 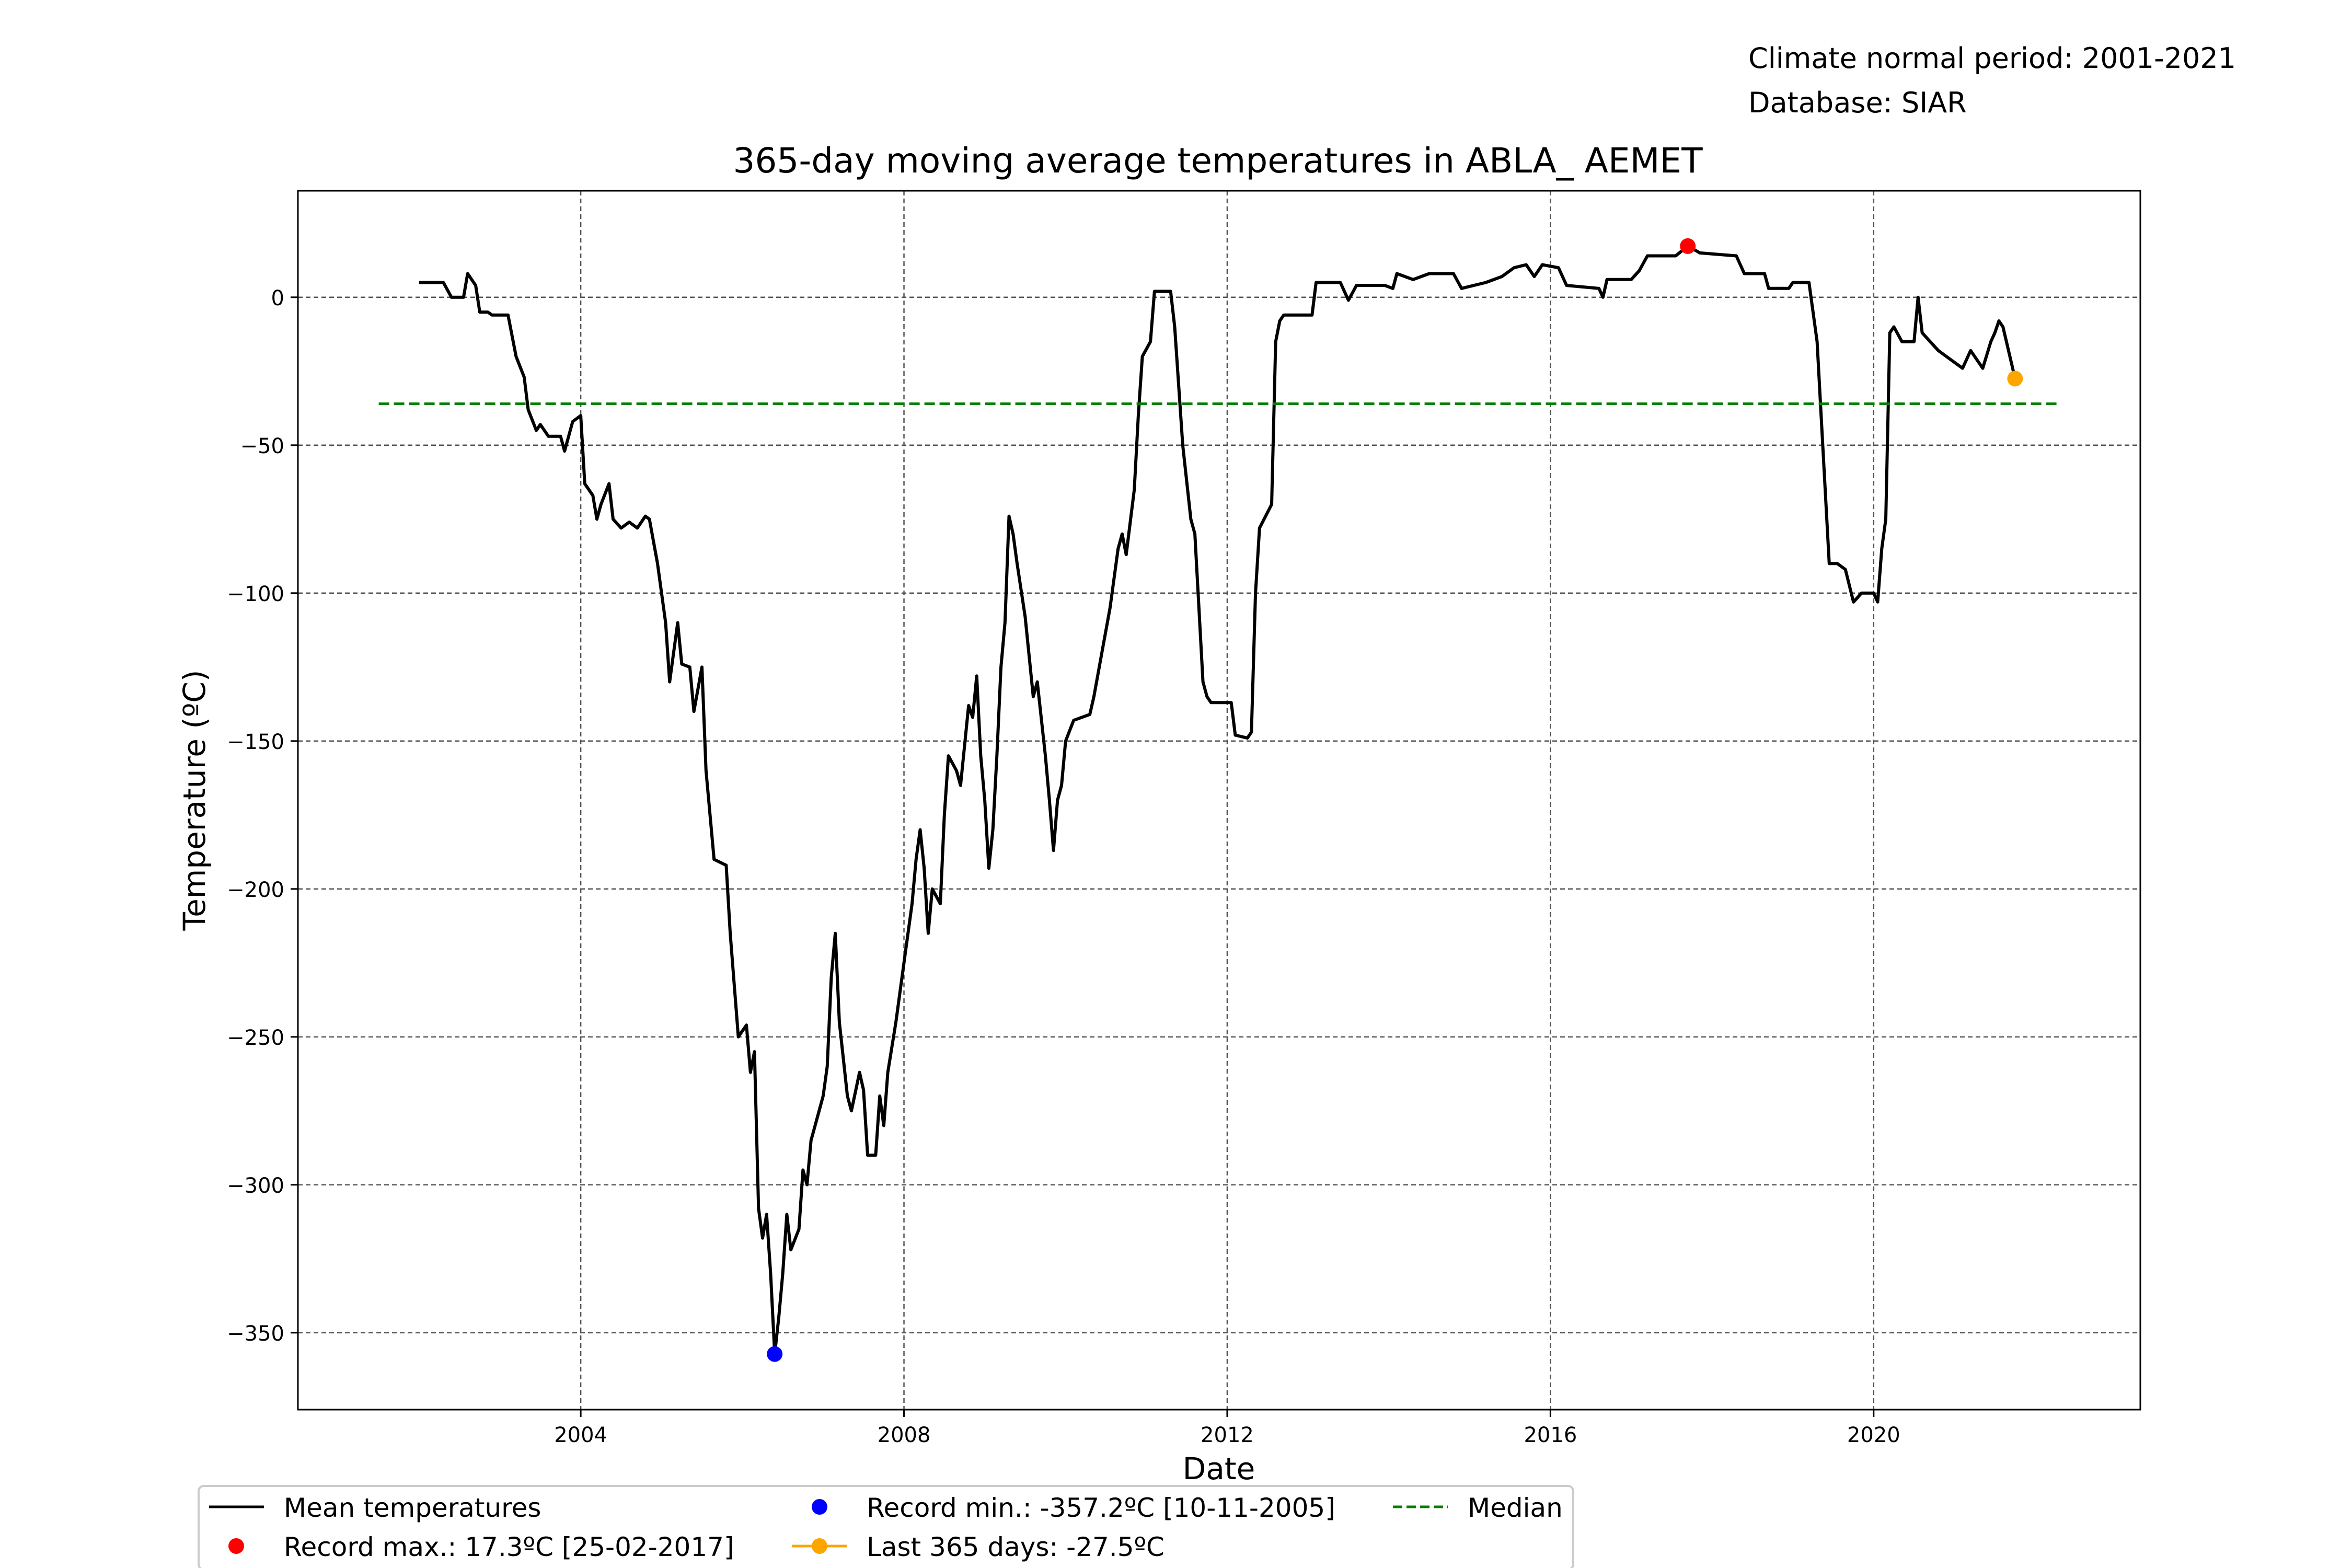 I want to click on y-tick-label: −300, so click(x=255, y=1186).